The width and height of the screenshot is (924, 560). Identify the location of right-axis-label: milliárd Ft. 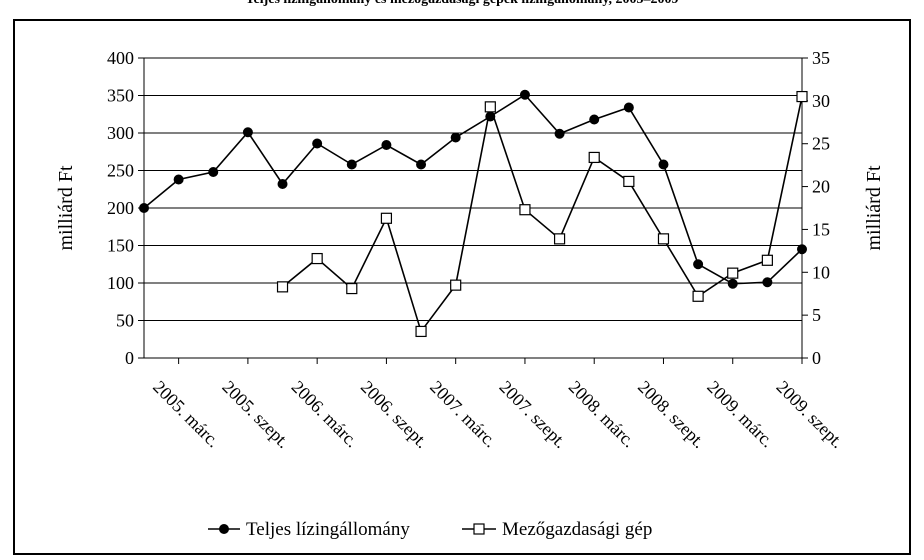
(874, 207).